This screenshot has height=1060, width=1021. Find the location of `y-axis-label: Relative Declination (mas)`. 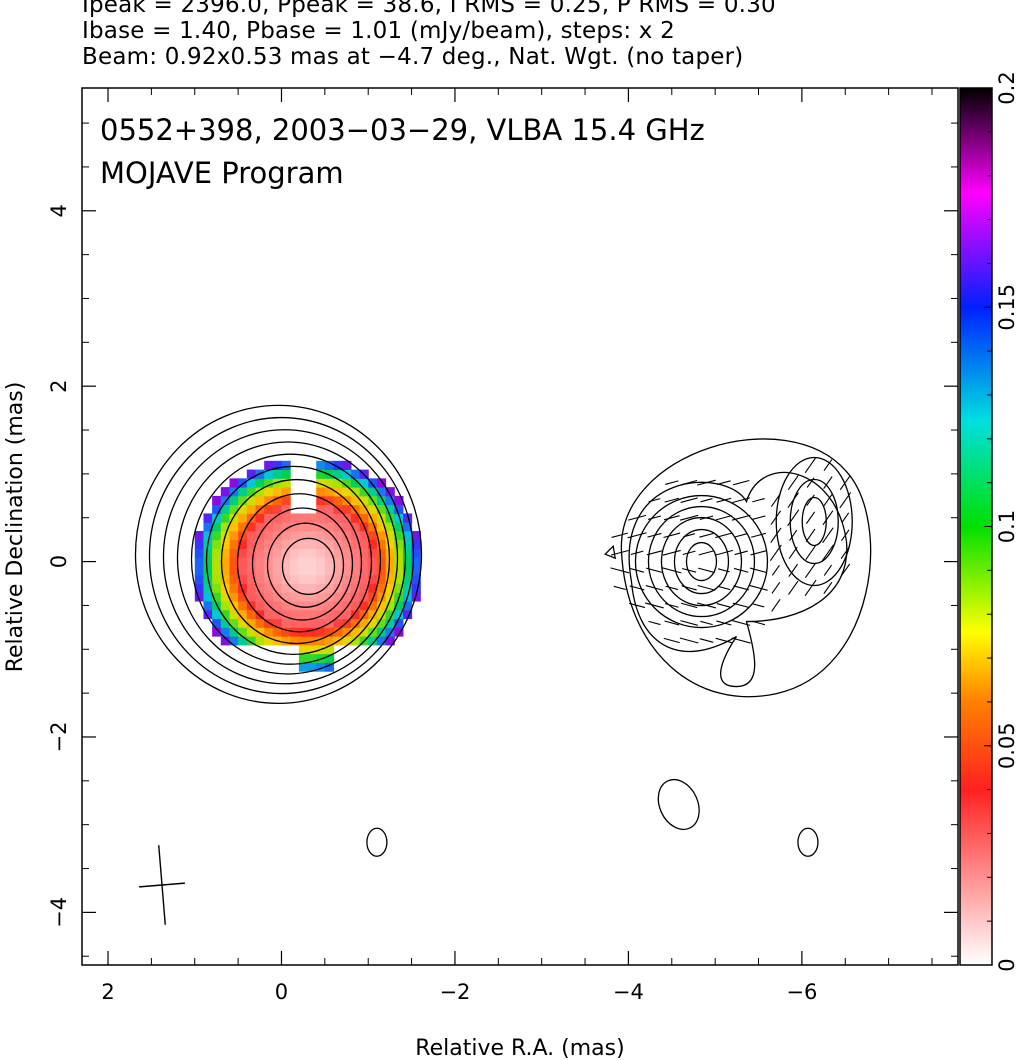

y-axis-label: Relative Declination (mas) is located at coordinates (15, 527).